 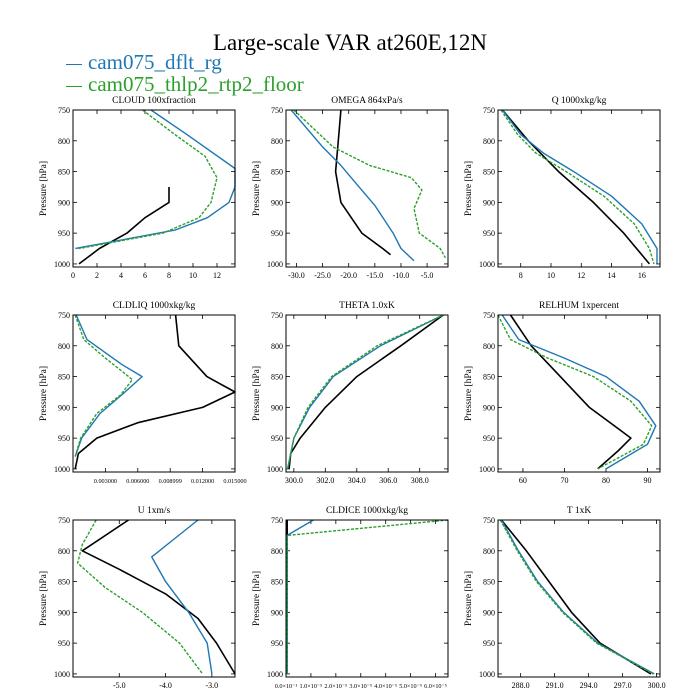 What do you see at coordinates (44, 393) in the screenshot?
I see `panel-4-ylabel: Pressure [hPa]` at bounding box center [44, 393].